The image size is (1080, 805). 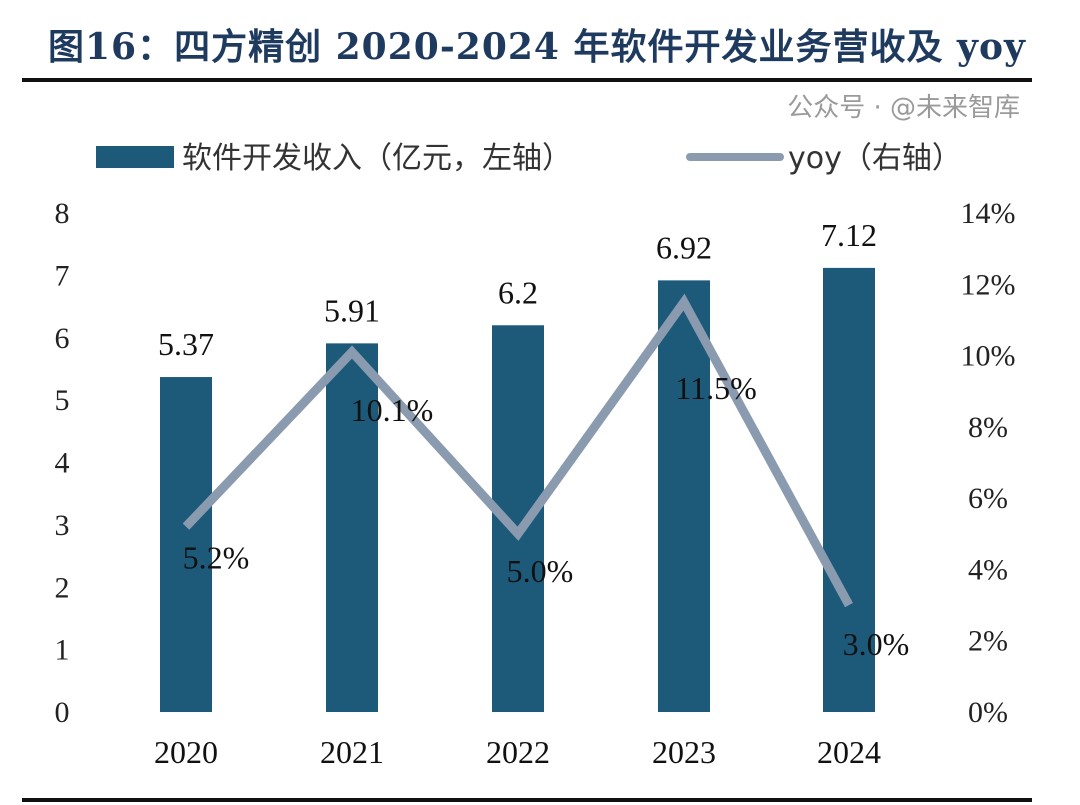 I want to click on x-tick-2023: 2023, so click(x=684, y=752).